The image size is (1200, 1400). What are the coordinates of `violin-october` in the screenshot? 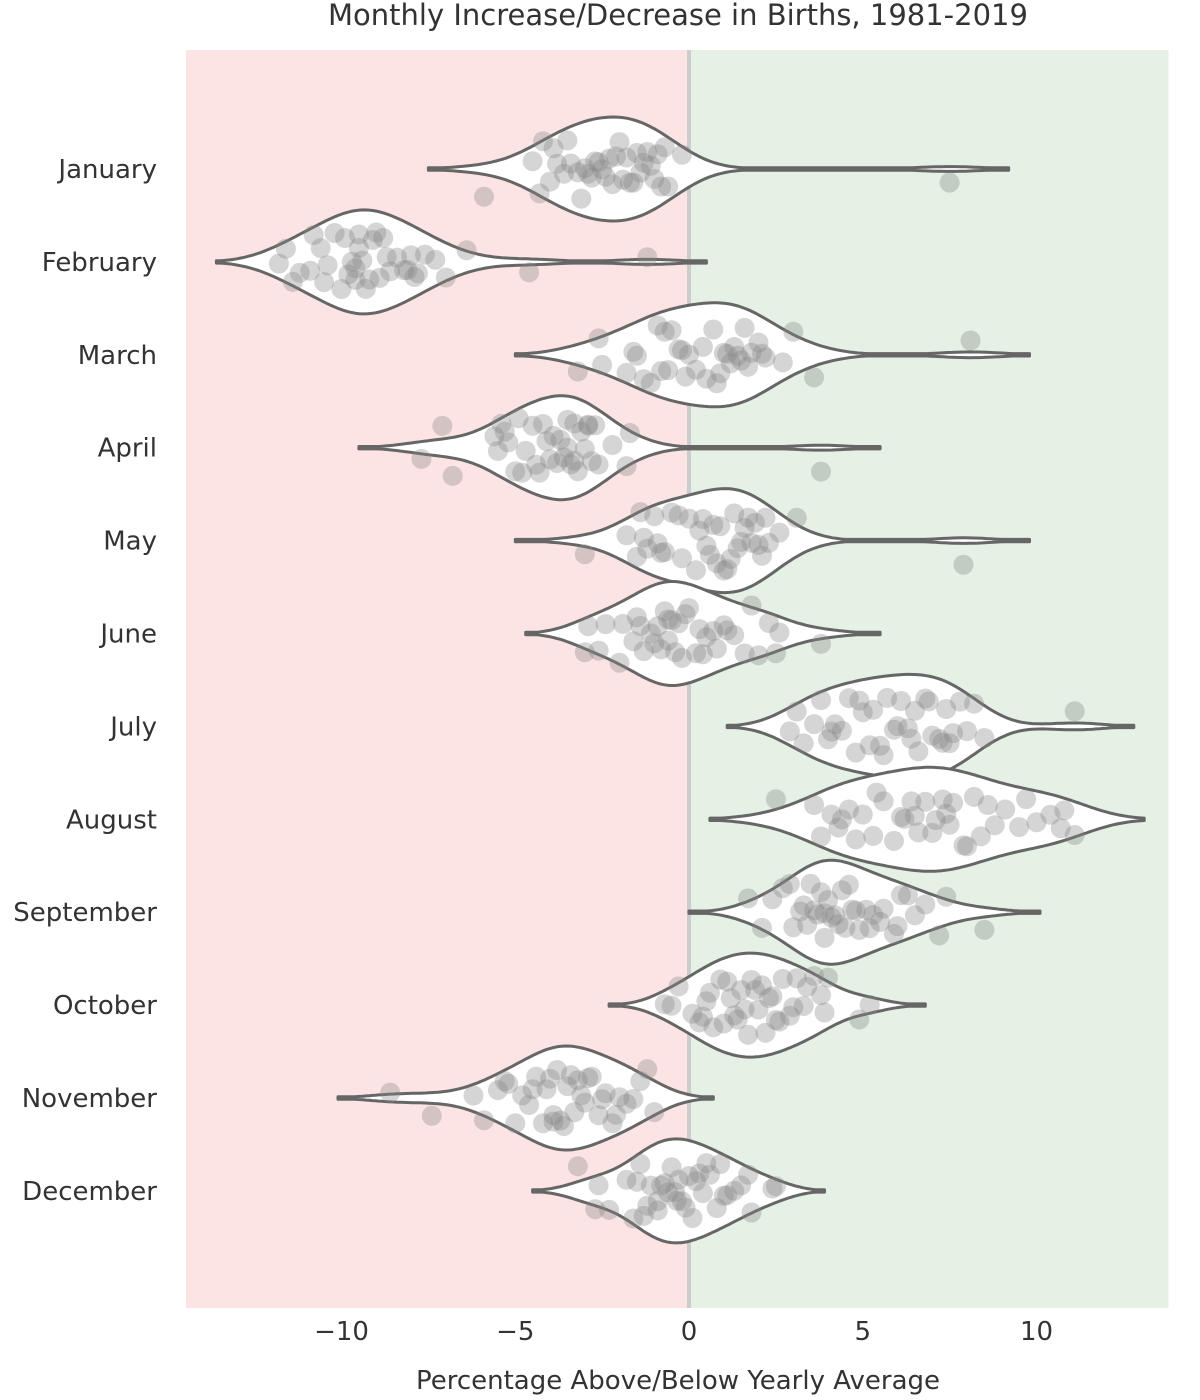 It's located at (767, 1005).